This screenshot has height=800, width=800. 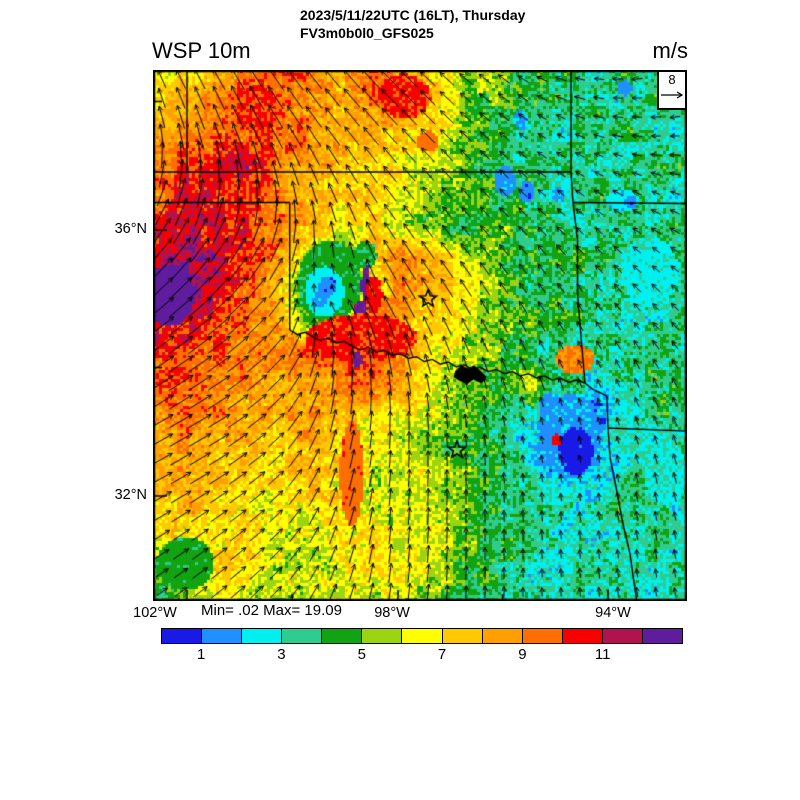 I want to click on field-title: WSP 10m, so click(x=201, y=50).